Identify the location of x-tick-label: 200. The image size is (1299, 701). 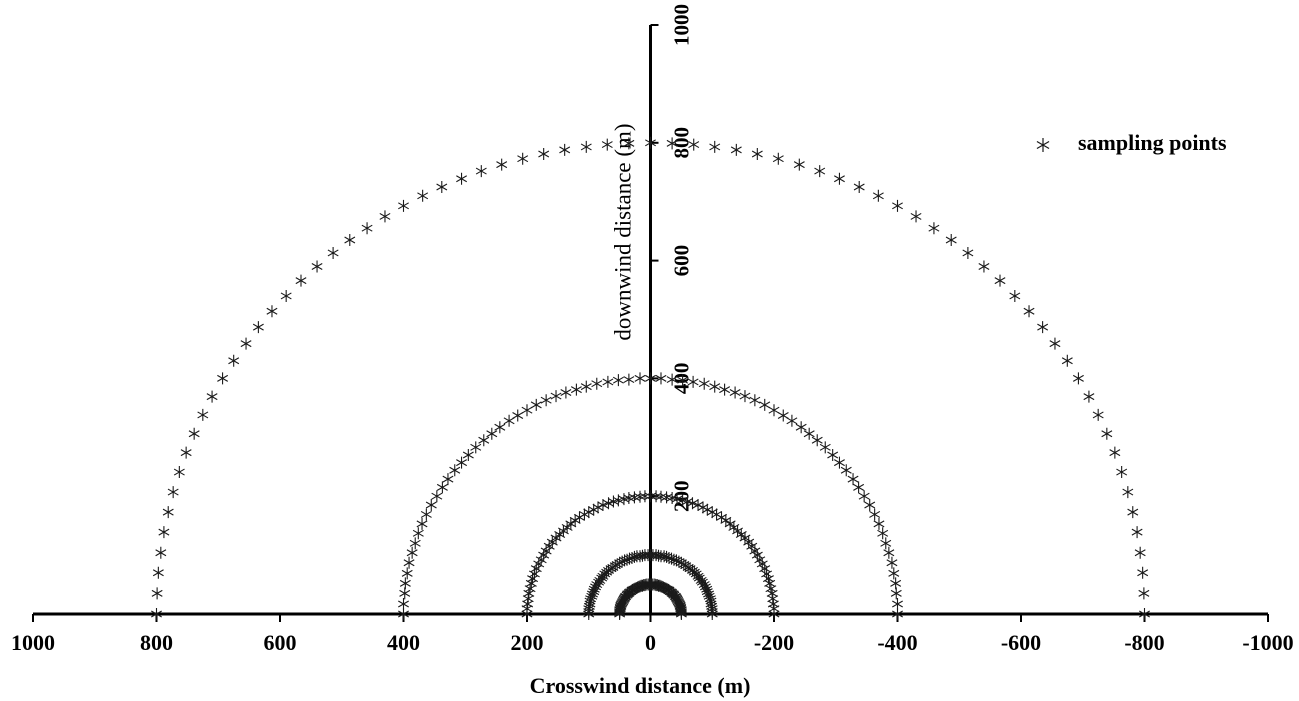
(527, 642).